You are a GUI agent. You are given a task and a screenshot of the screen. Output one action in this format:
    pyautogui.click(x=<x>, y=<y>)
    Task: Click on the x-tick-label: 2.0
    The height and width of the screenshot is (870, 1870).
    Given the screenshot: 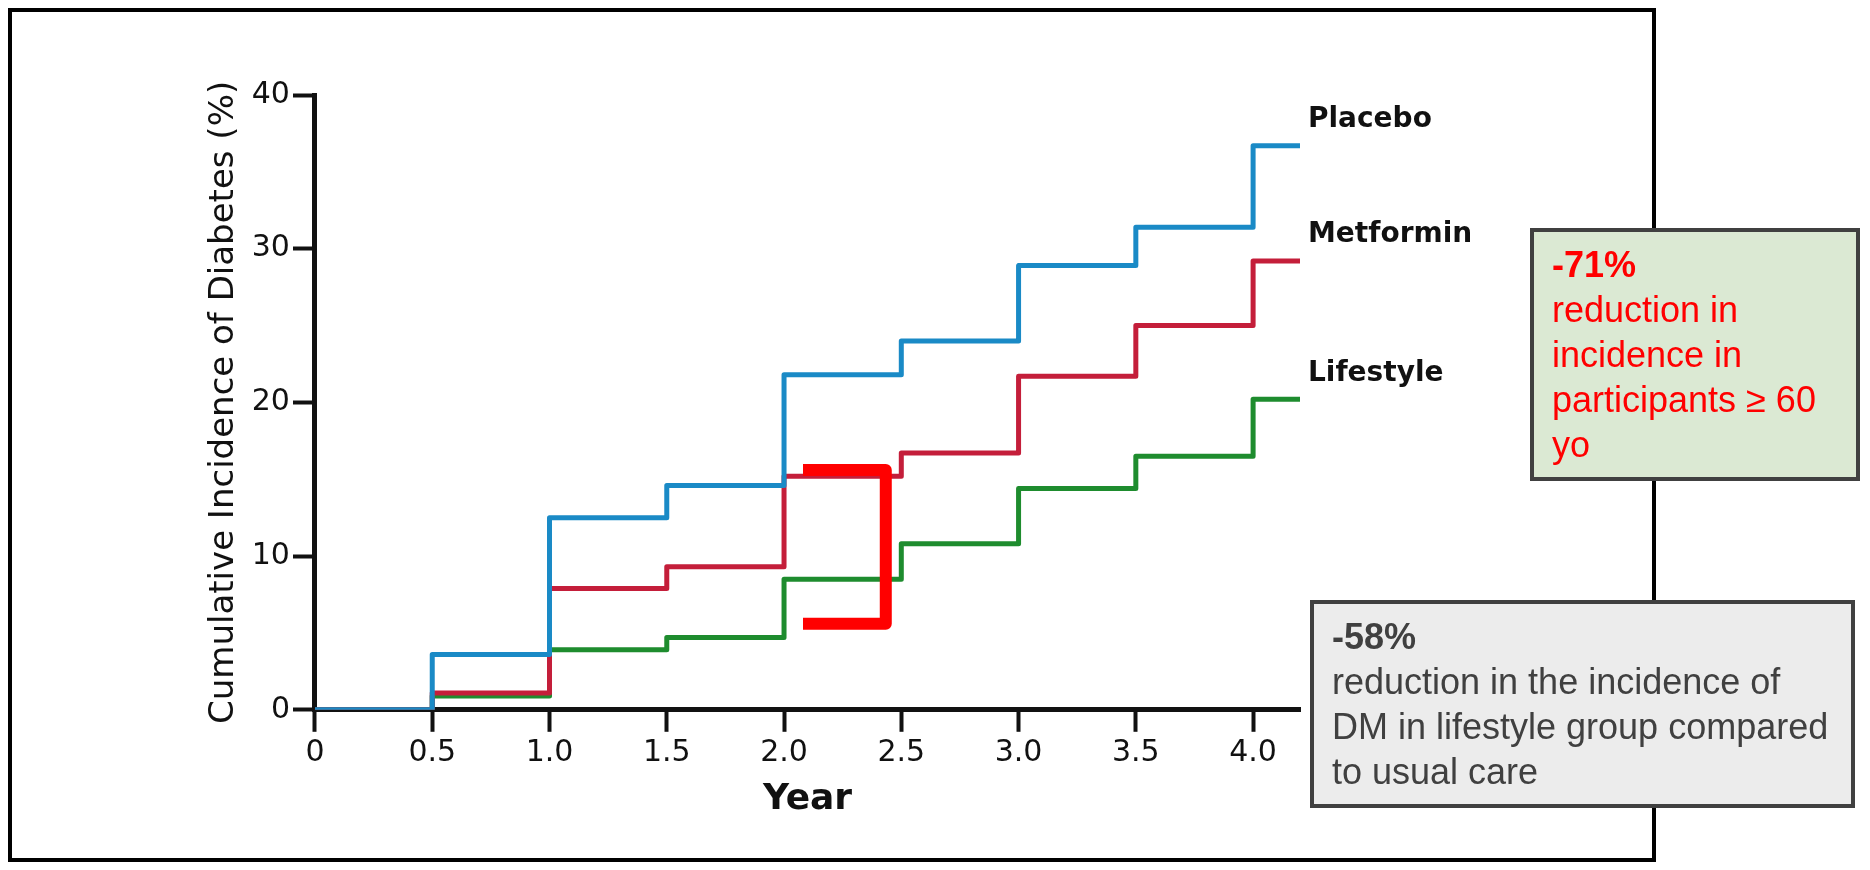 What is the action you would take?
    pyautogui.click(x=784, y=750)
    